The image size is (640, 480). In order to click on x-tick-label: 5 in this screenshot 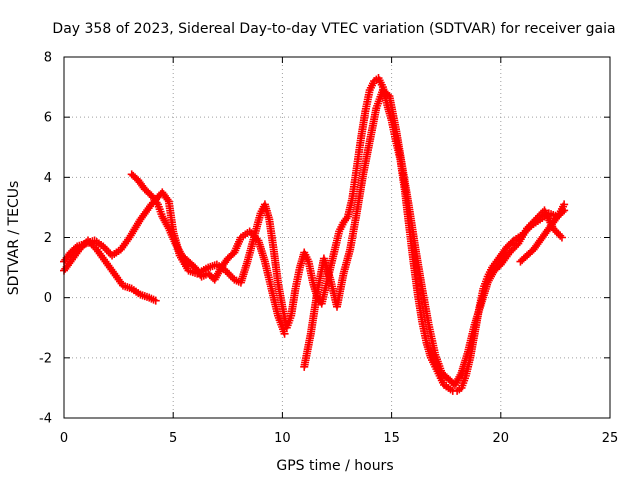, I will do `click(173, 438)`.